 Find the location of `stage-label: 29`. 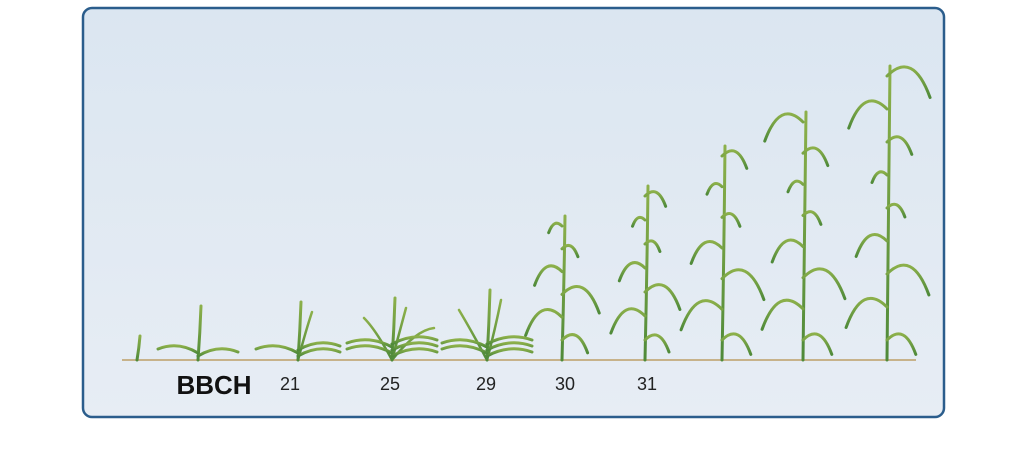

stage-label: 29 is located at coordinates (486, 384).